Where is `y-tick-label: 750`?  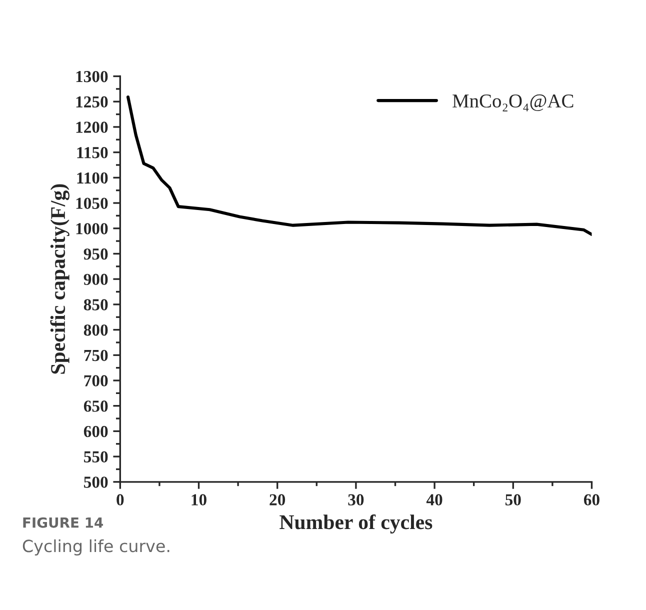 y-tick-label: 750 is located at coordinates (96, 356).